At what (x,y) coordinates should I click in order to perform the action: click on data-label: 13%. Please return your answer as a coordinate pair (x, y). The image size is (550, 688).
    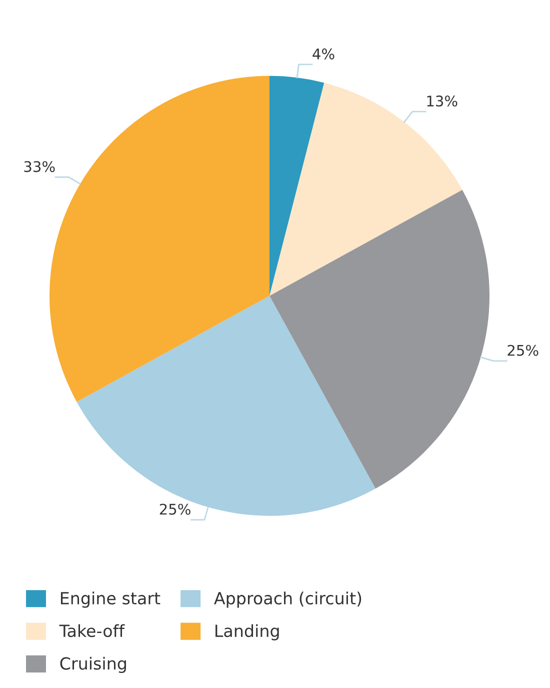
    Looking at the image, I should click on (442, 101).